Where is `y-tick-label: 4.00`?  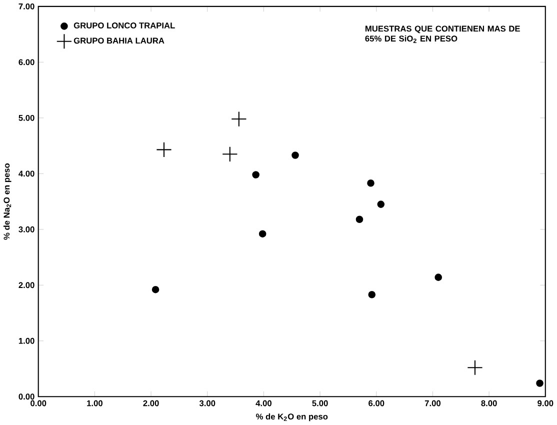
y-tick-label: 4.00 is located at coordinates (26, 173).